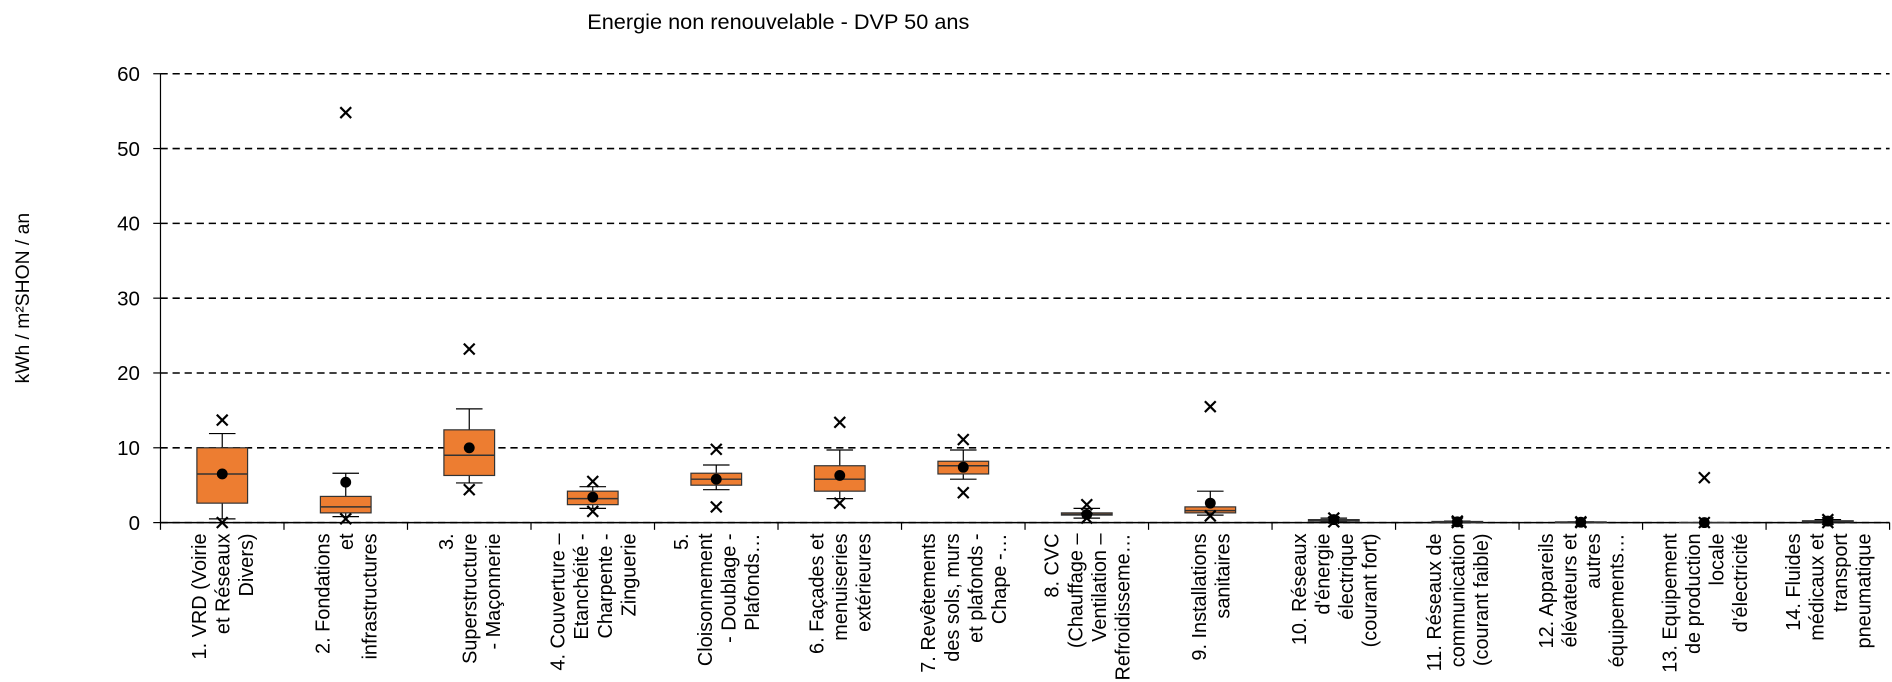 This screenshot has width=1892, height=682. Describe the element at coordinates (223, 596) in the screenshot. I see `x-tick-label: 1. VRD (Voirieet RéseauxDivers)` at that location.